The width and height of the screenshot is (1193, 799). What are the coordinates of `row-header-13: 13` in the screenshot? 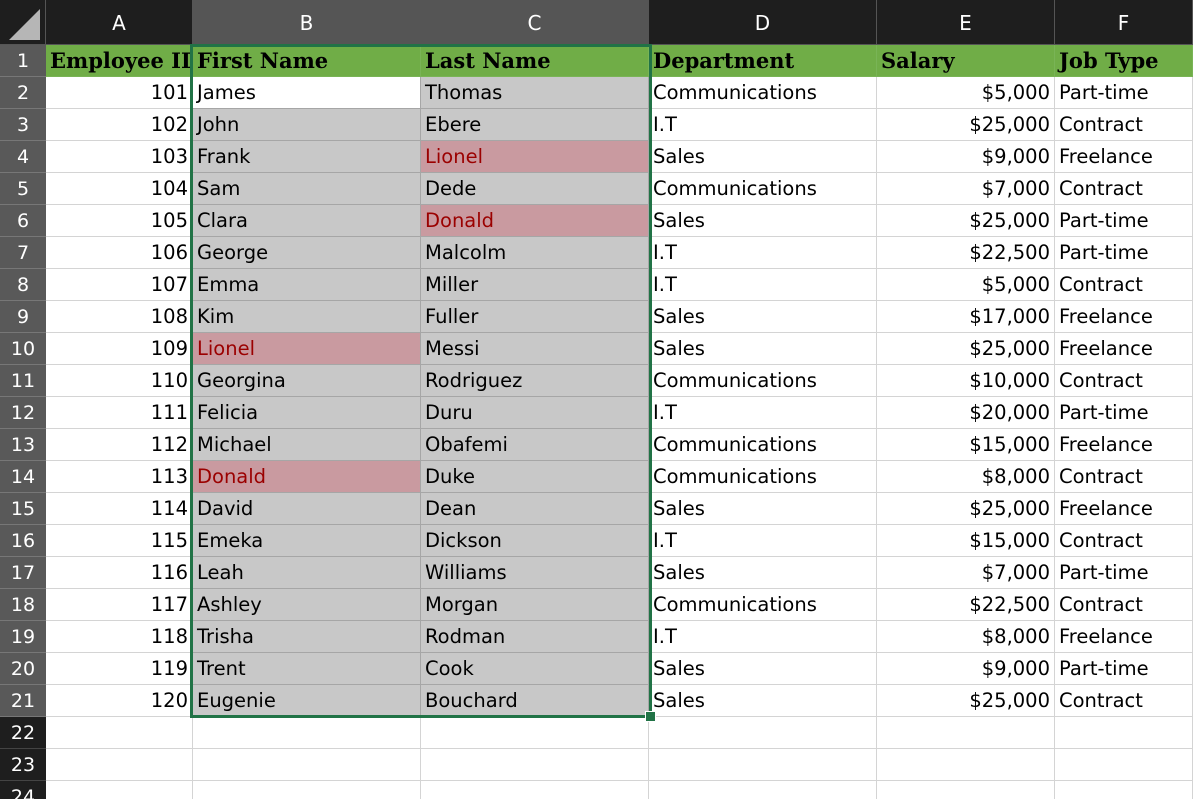 It's located at (23, 445).